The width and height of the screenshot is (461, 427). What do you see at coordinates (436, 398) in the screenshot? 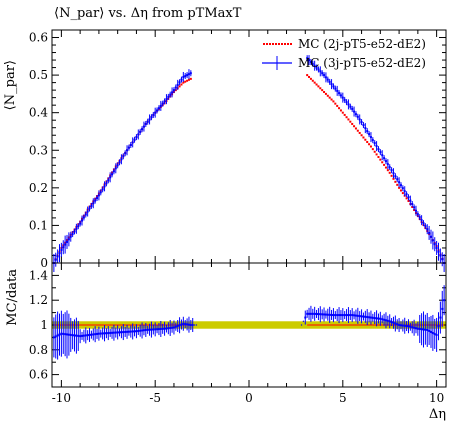
I see `x-tick-label: 10` at bounding box center [436, 398].